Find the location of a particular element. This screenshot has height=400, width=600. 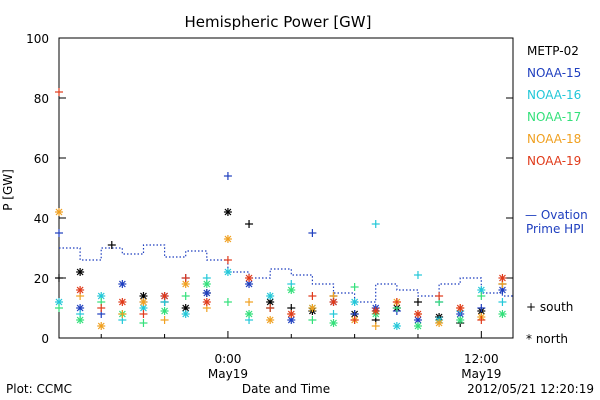

ovation-hpi-series is located at coordinates (286, 273).